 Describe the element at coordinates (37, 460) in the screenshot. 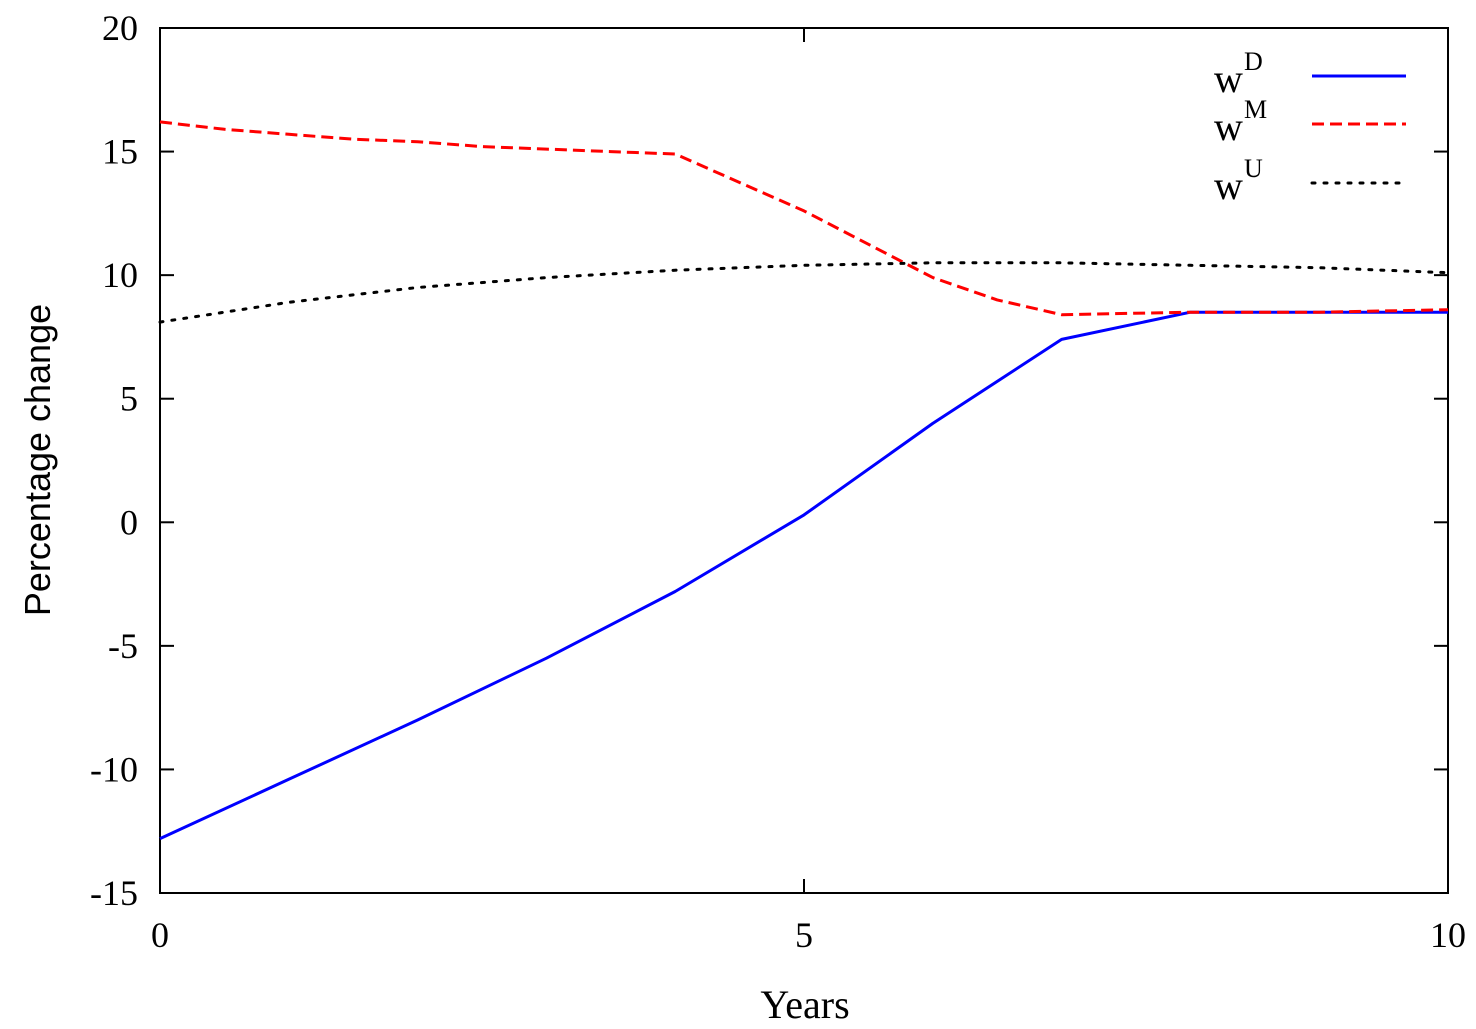

I see `y-axis-title: Percentage change` at that location.